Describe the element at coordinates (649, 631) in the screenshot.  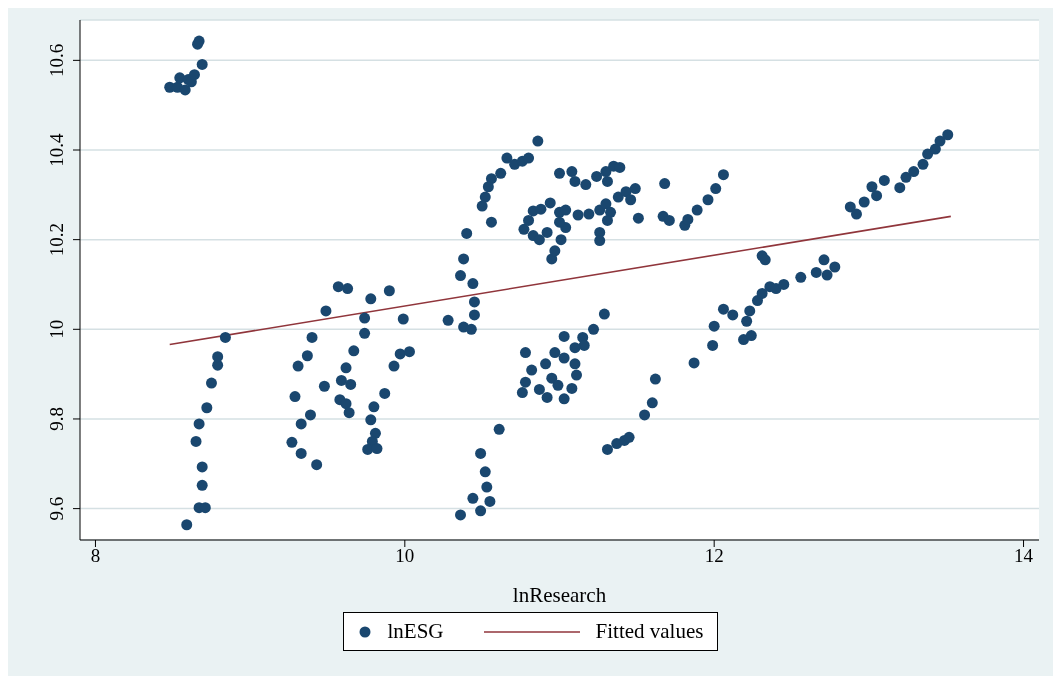
I see `legend-label: Fitted values` at that location.